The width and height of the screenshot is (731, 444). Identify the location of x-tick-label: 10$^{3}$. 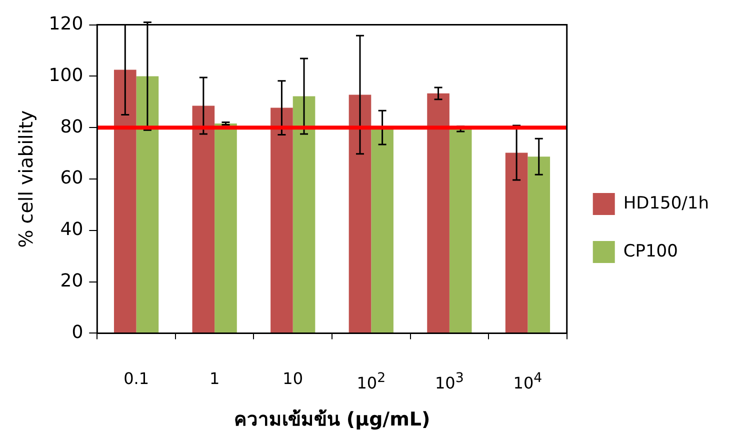
(449, 382).